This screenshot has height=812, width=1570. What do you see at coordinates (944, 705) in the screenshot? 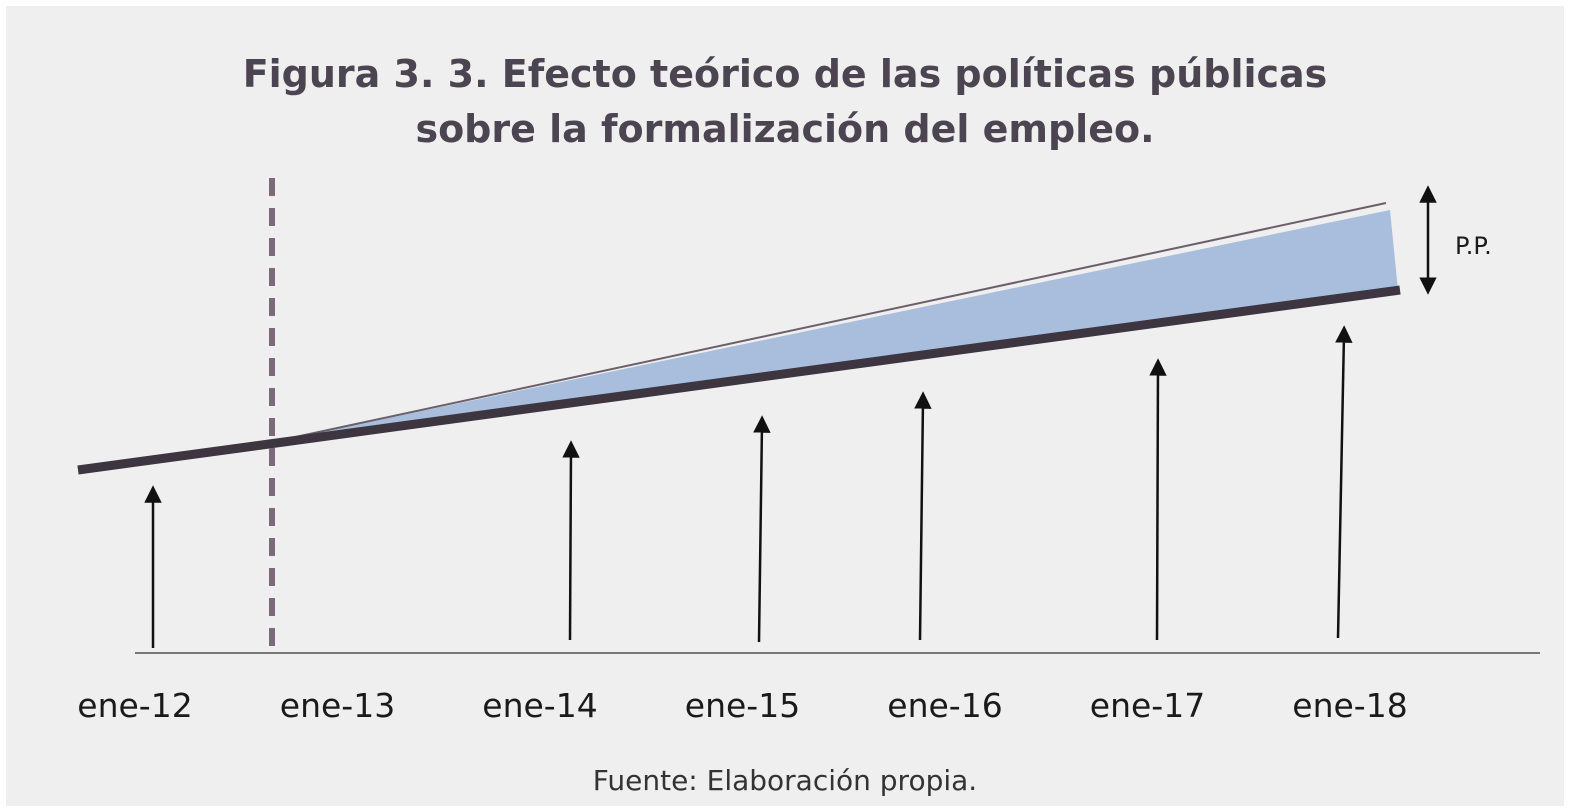
I see `x-label: ene-16` at bounding box center [944, 705].